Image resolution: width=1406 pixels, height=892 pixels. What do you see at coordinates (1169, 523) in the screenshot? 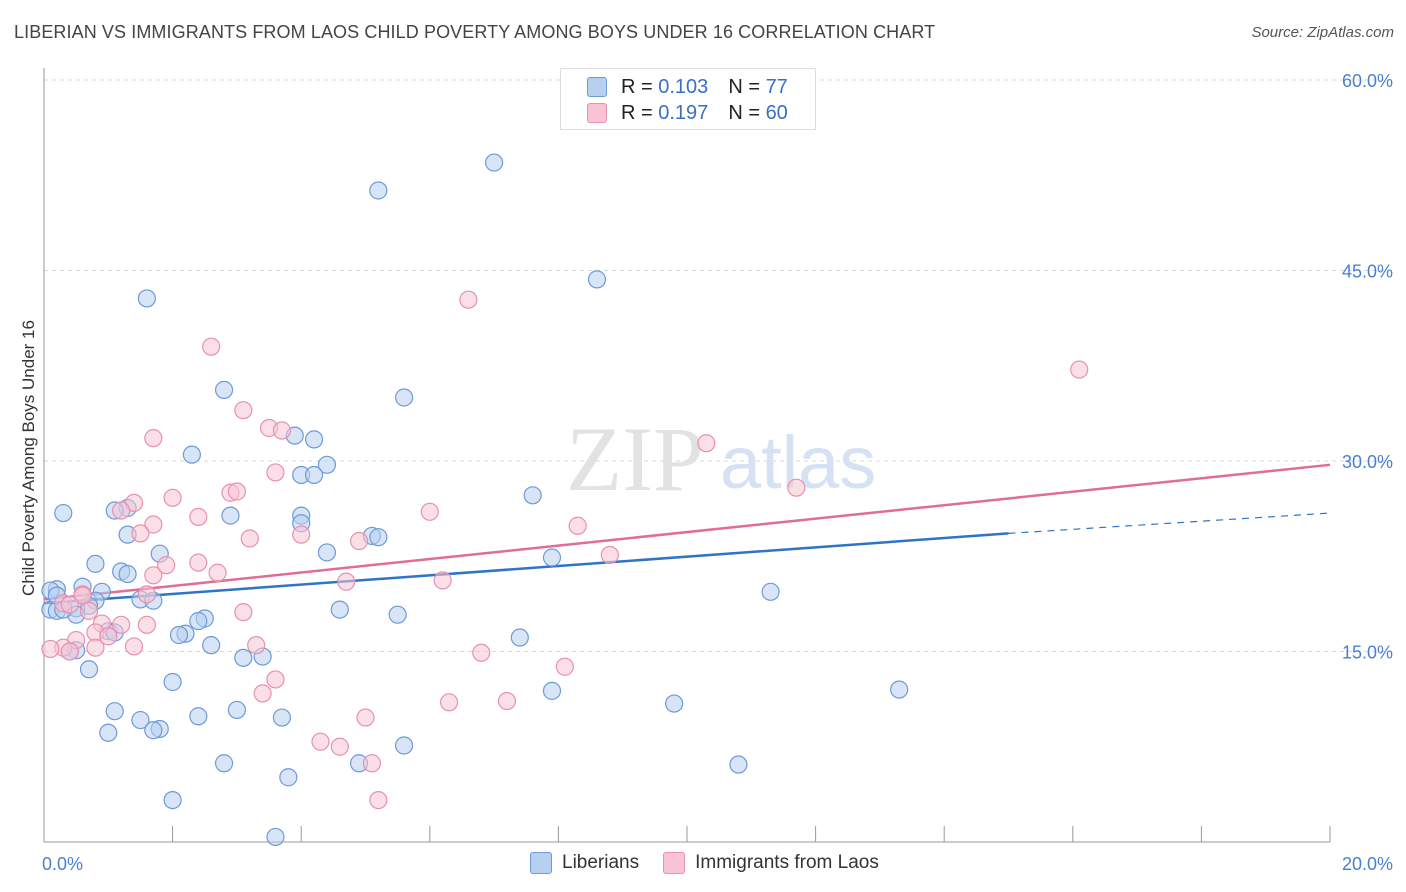
I see `liberian-trend-extension` at bounding box center [1169, 523].